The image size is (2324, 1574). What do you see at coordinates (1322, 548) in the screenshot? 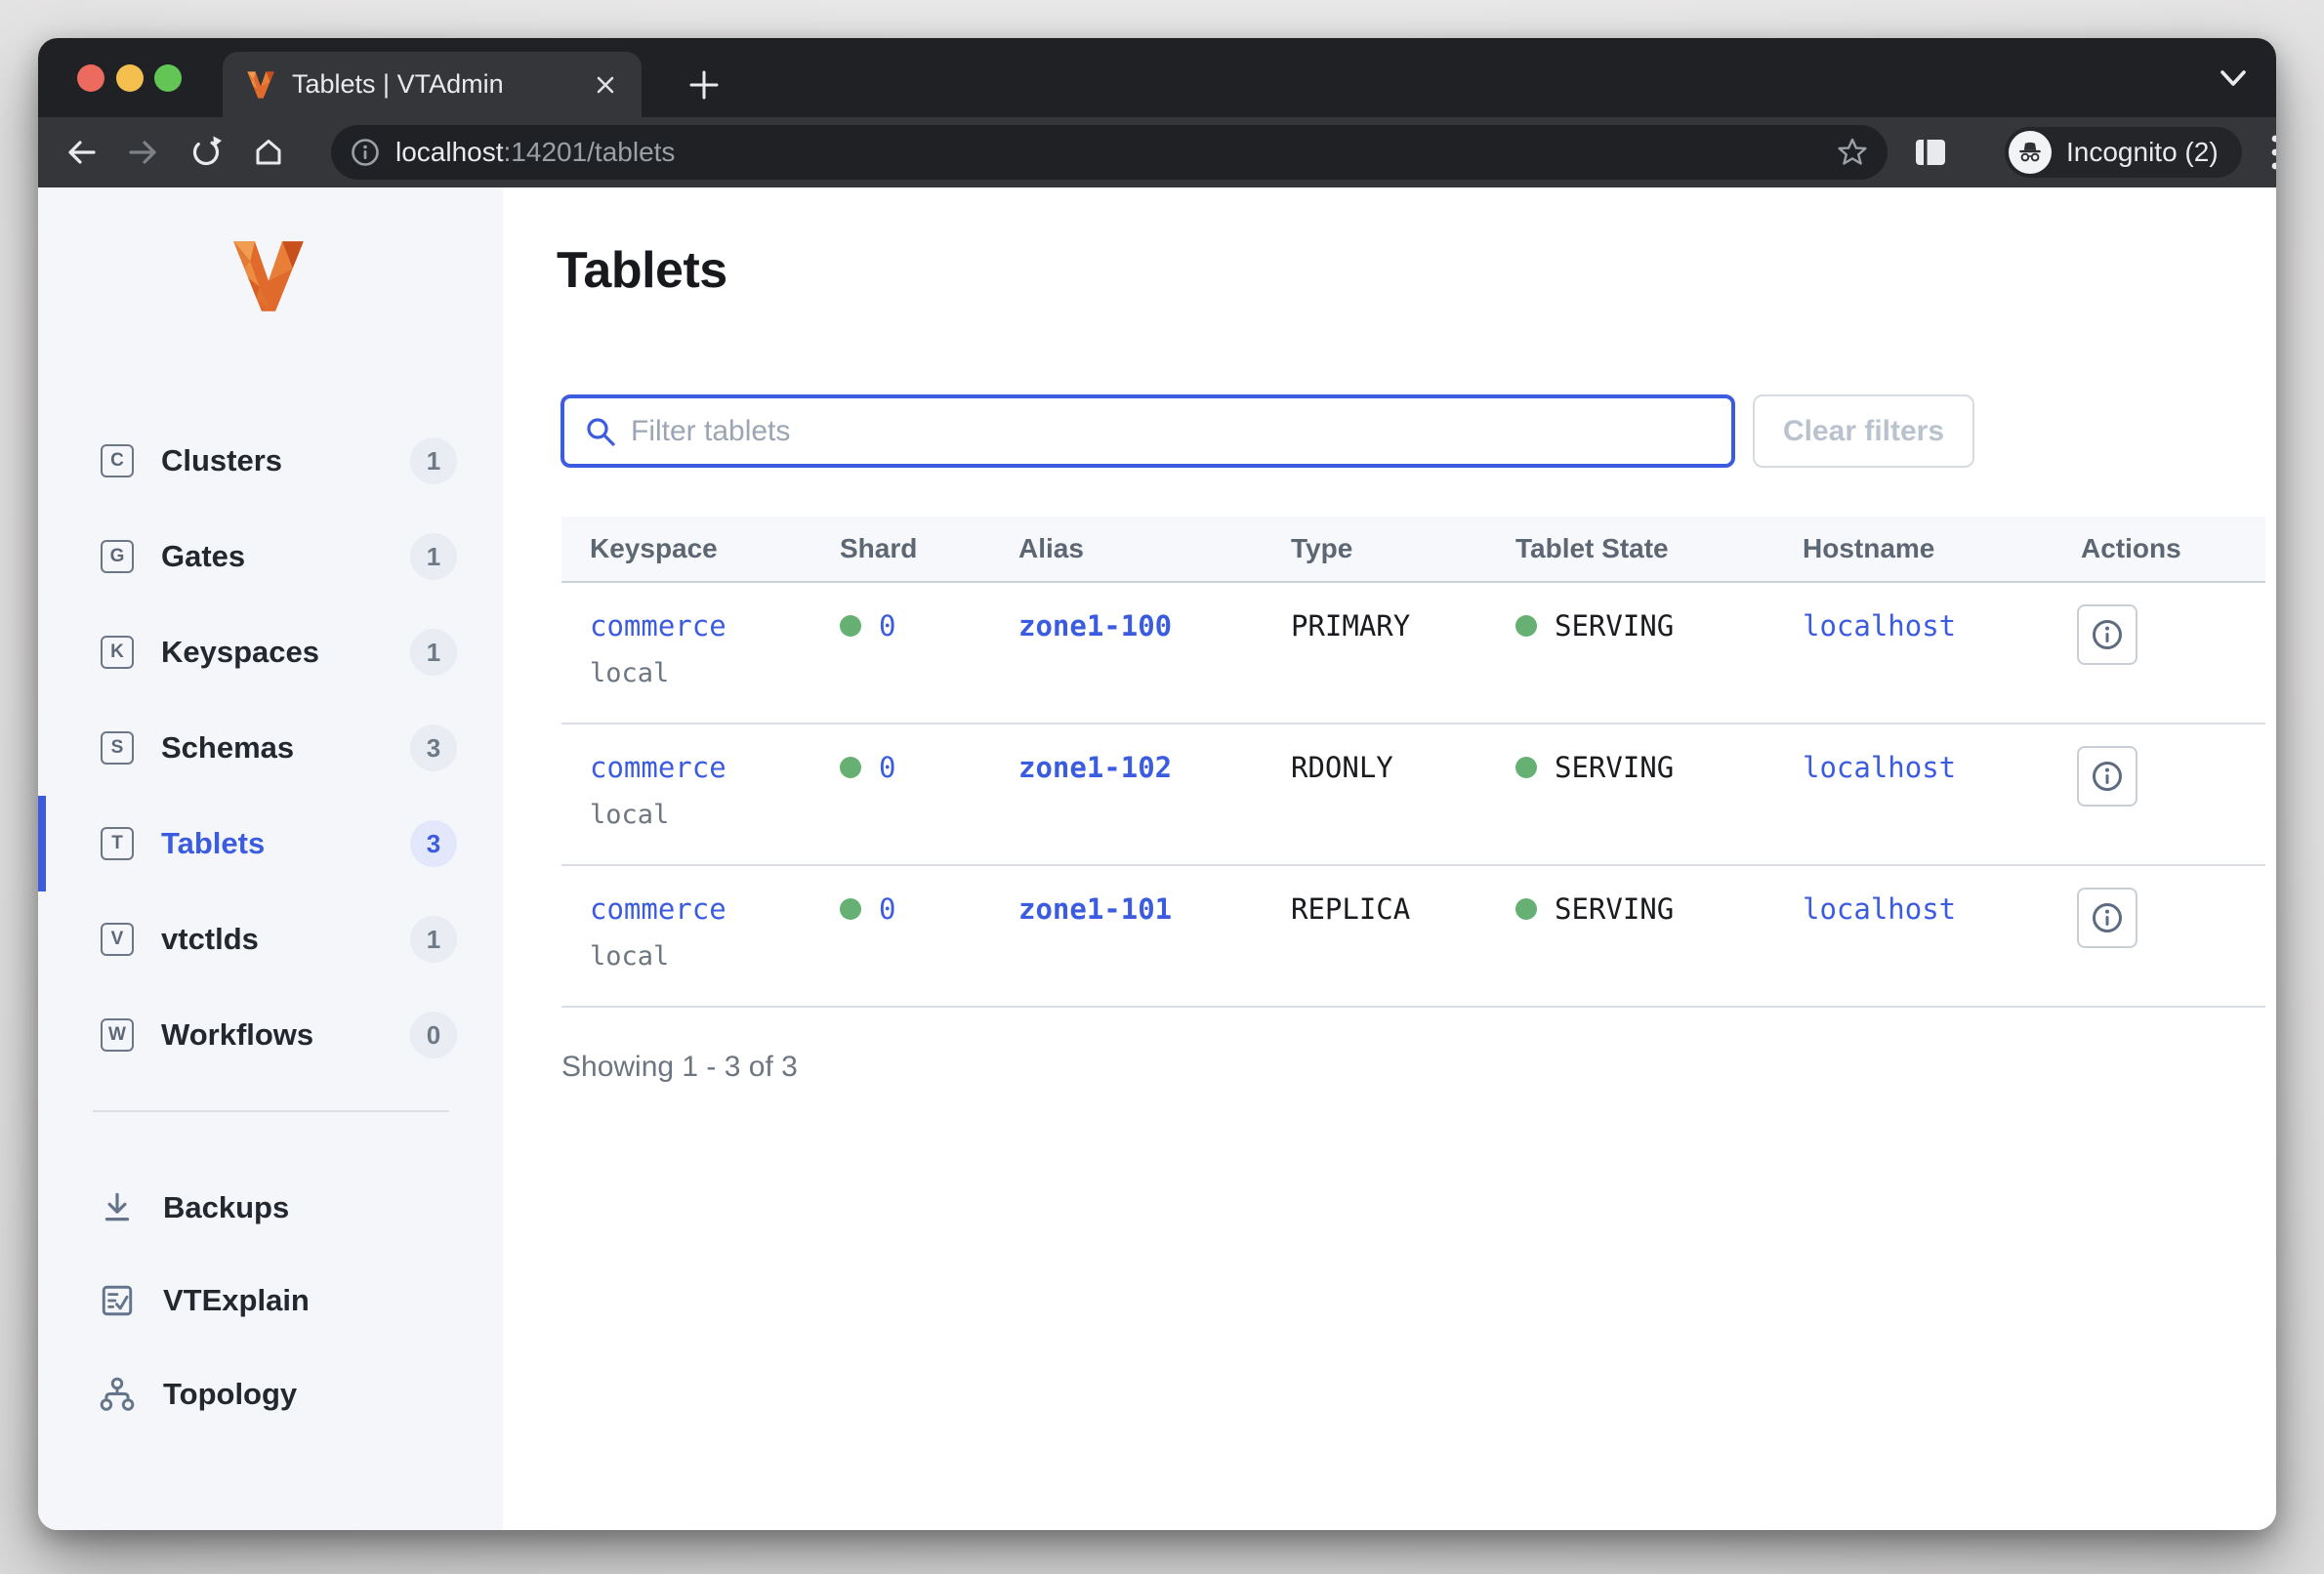
I see `column-header-type: Type` at bounding box center [1322, 548].